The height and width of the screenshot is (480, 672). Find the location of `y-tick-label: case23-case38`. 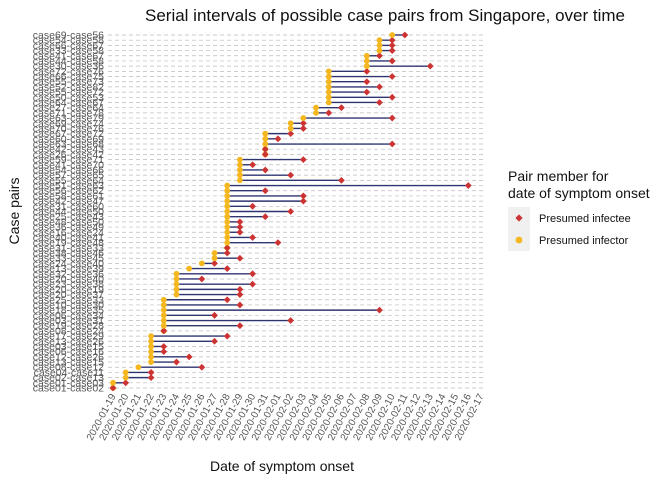

y-tick-label: case23-case38 is located at coordinates (68, 285).